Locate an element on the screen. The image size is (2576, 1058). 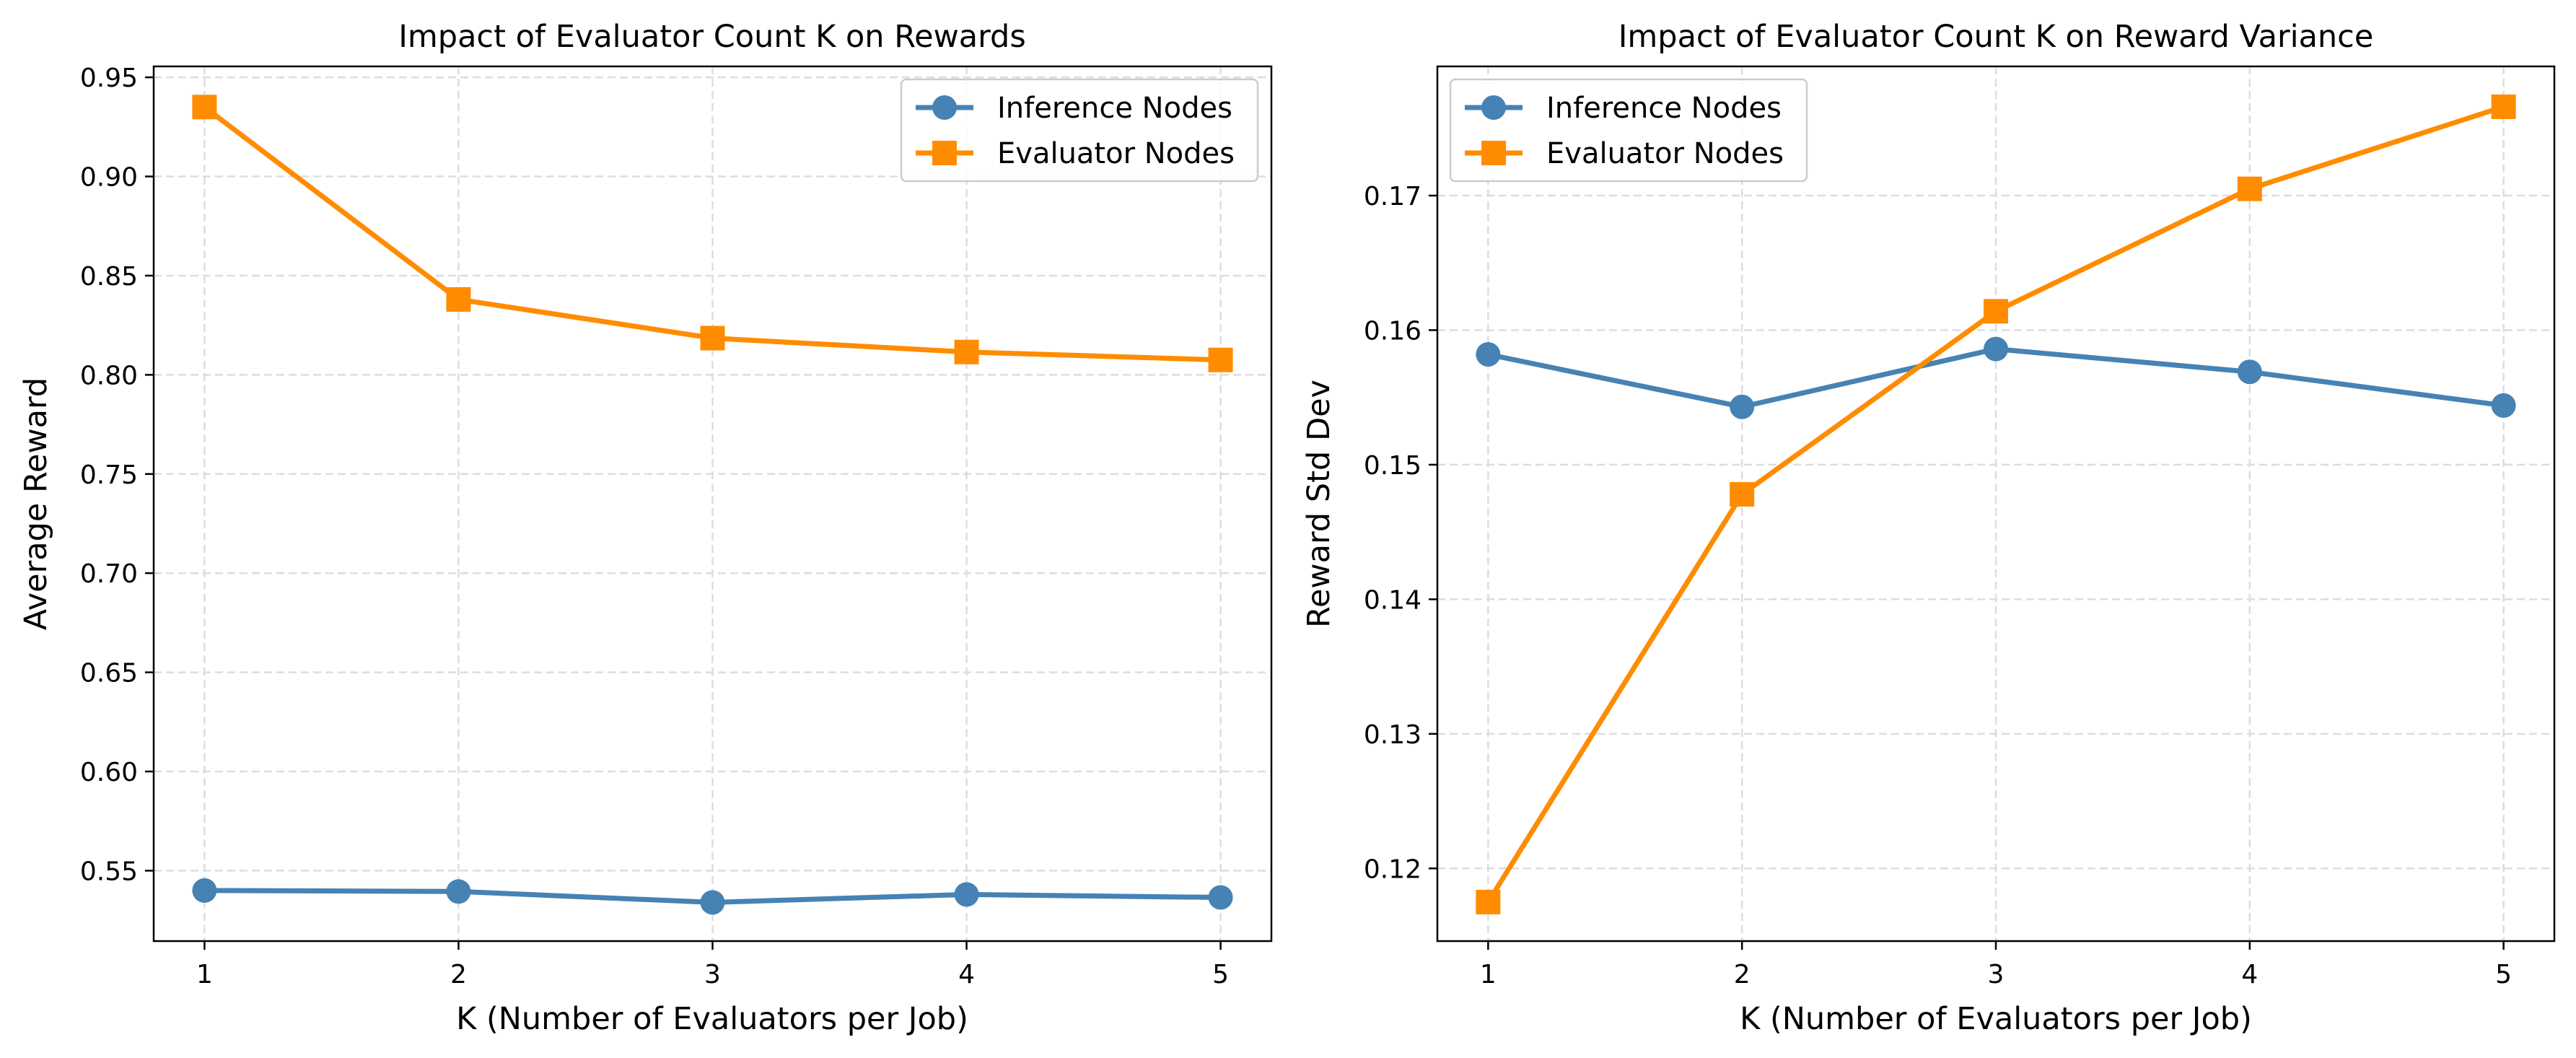
y-tick-label: 0.15 is located at coordinates (1392, 466).